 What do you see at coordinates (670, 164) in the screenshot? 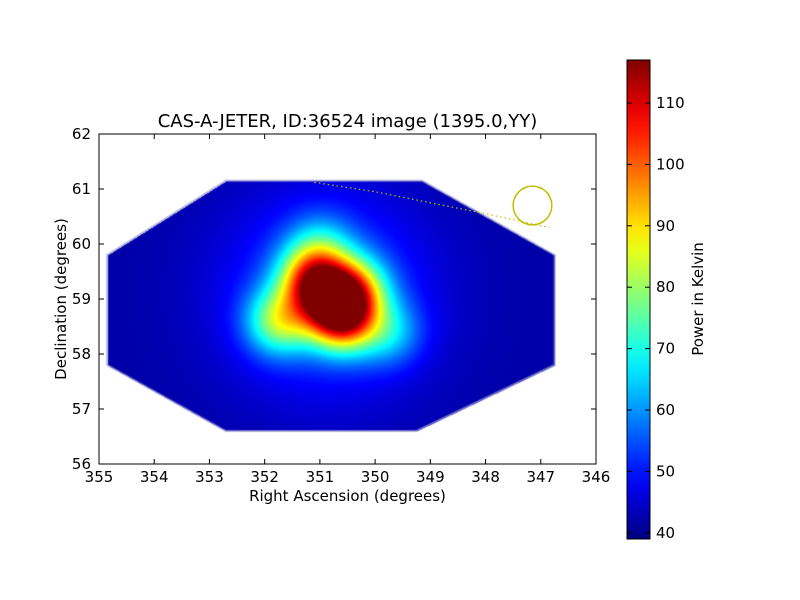
I see `colorbar-tick-label: 100` at bounding box center [670, 164].